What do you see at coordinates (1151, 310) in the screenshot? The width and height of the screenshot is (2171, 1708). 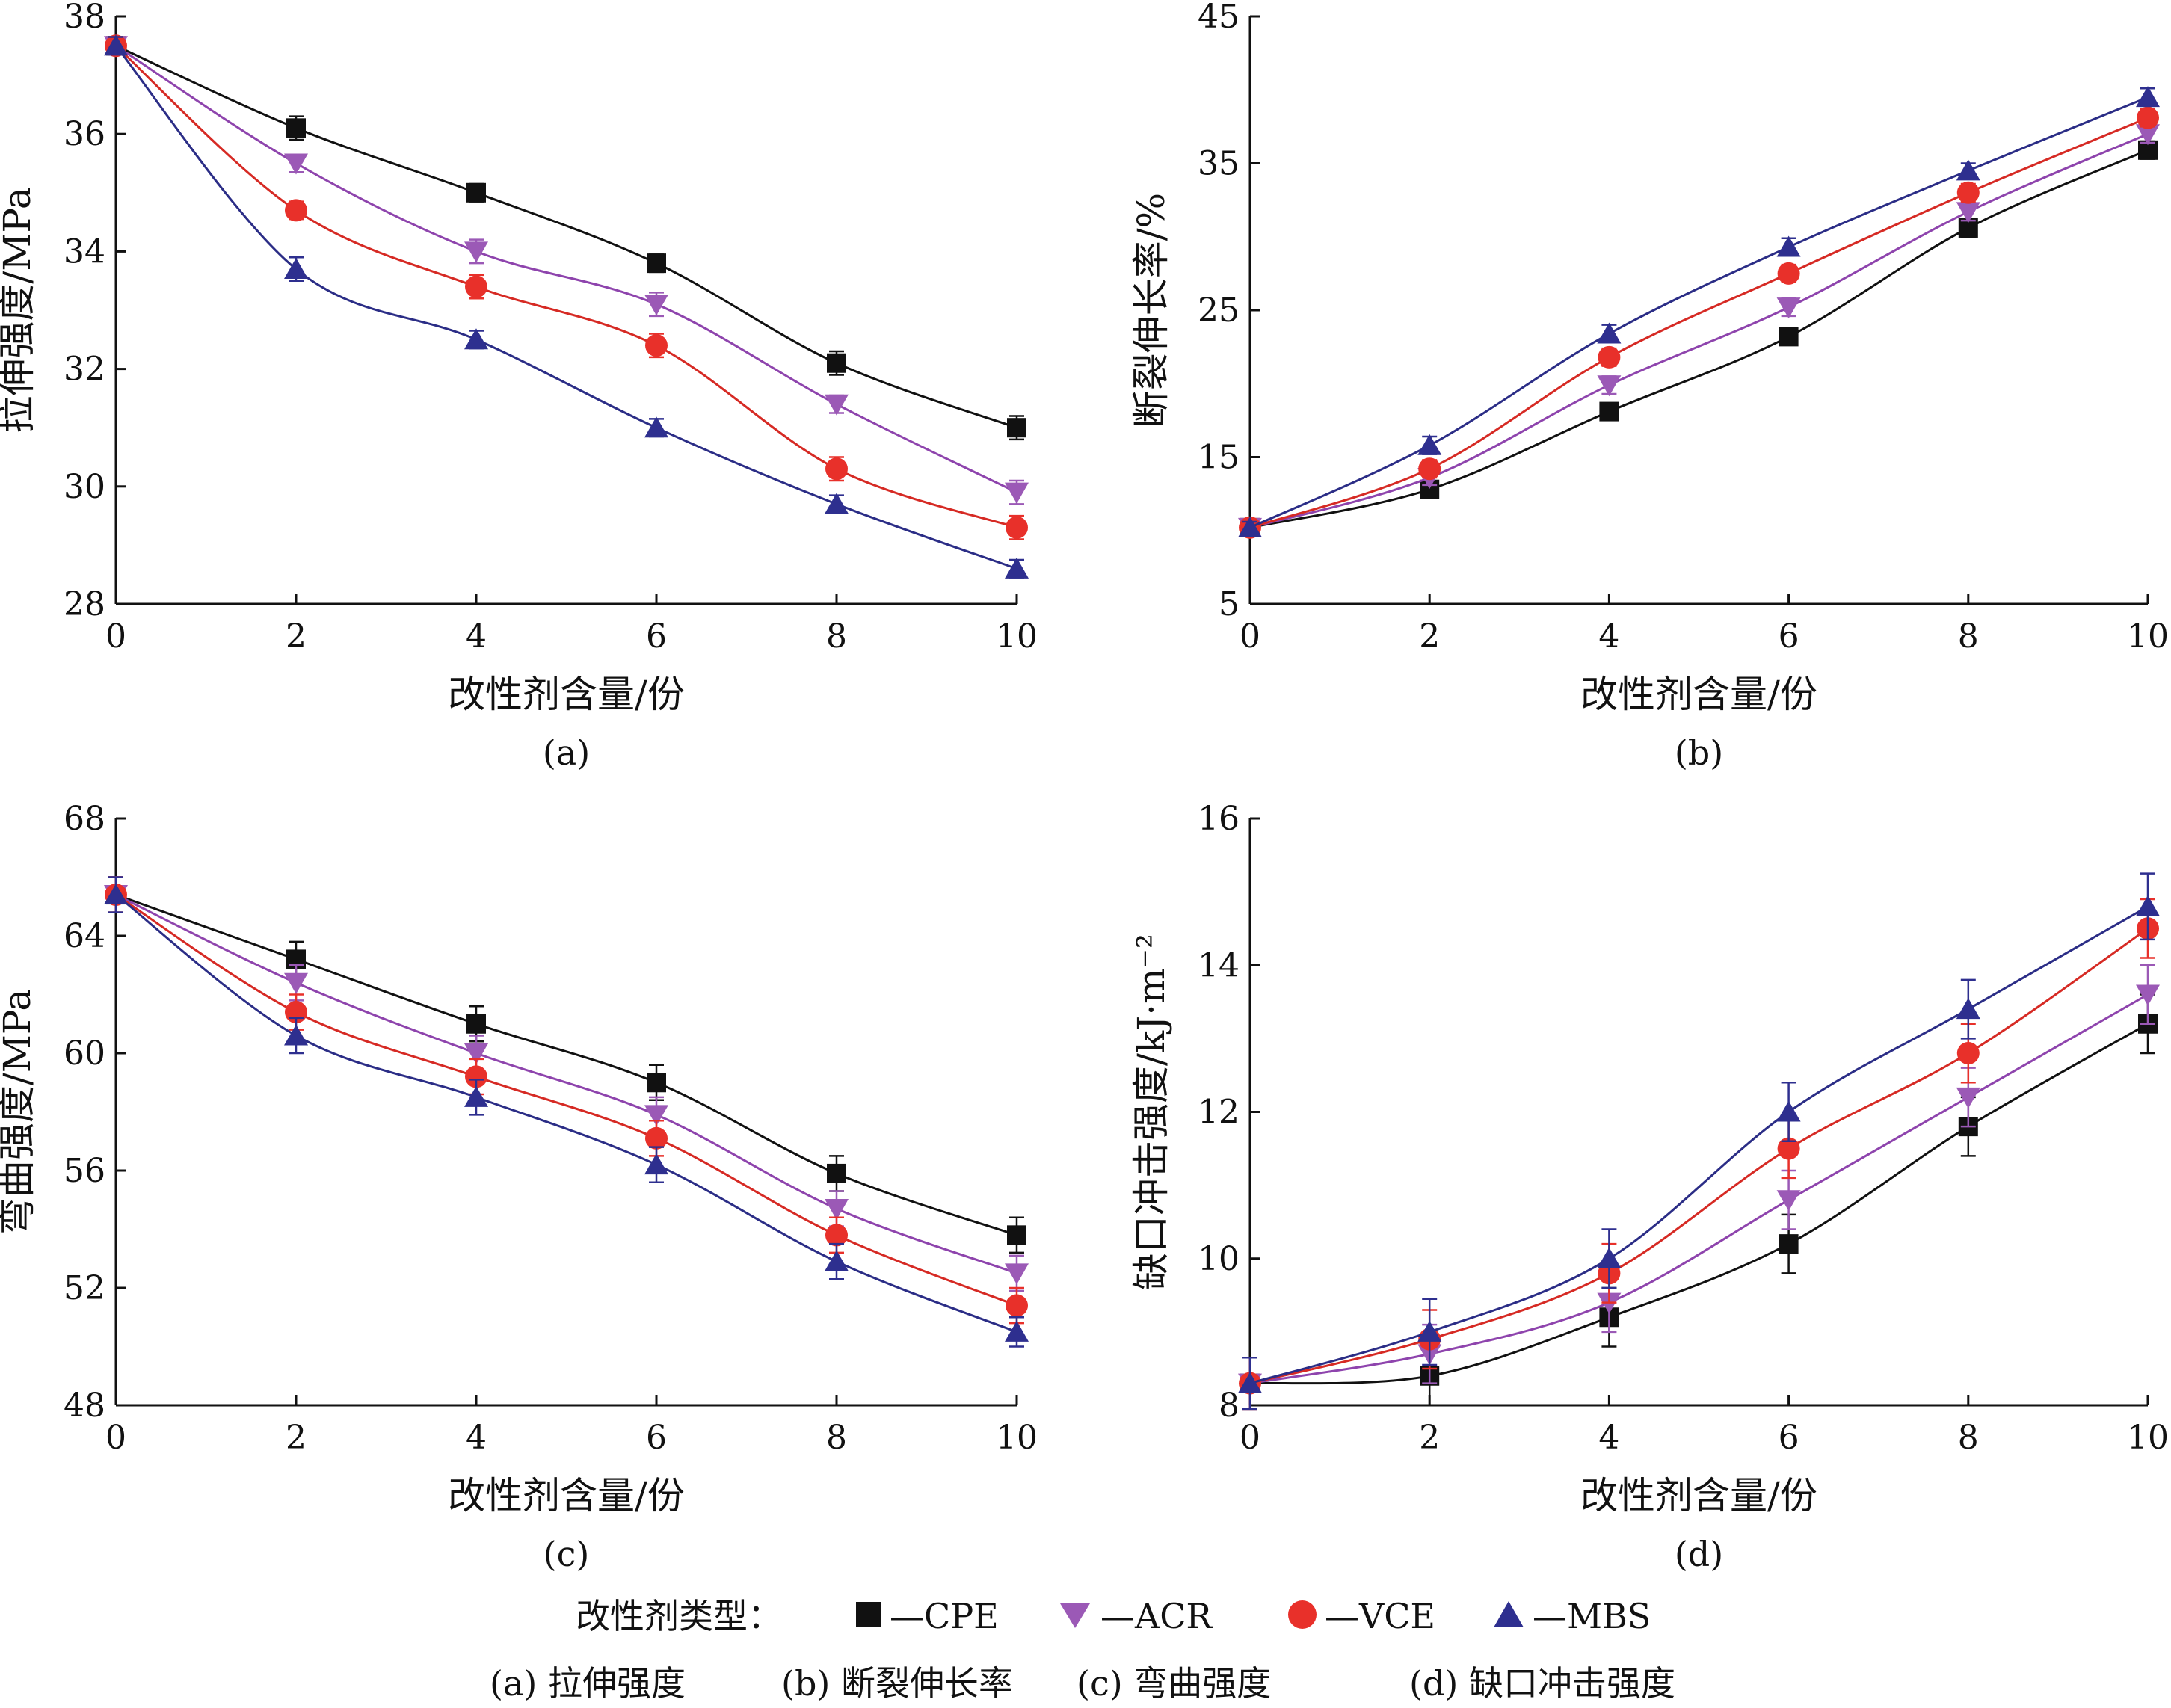 I see `y-axis-title: 断裂伸长率/%` at bounding box center [1151, 310].